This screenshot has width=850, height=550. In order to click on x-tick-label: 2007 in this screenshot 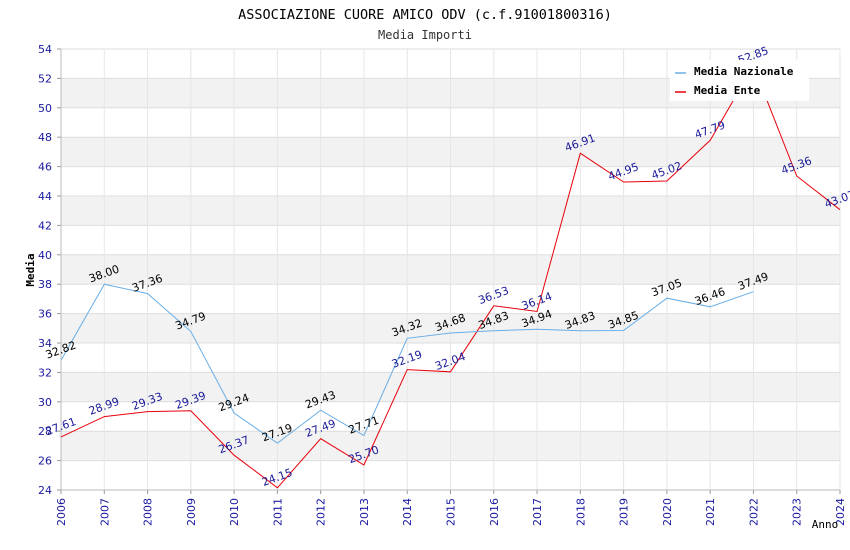, I will do `click(104, 512)`.